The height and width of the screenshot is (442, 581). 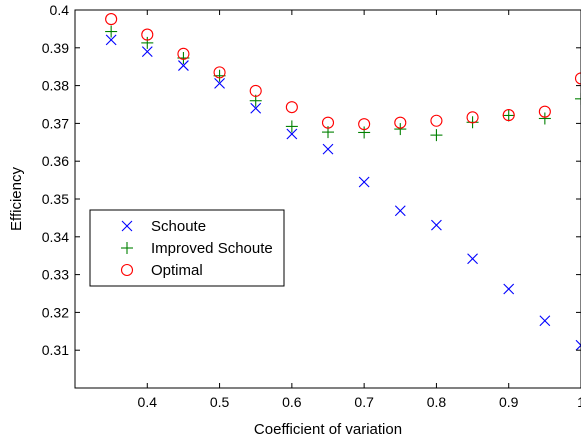 I want to click on y-tick-label: 0.33, so click(x=55, y=275).